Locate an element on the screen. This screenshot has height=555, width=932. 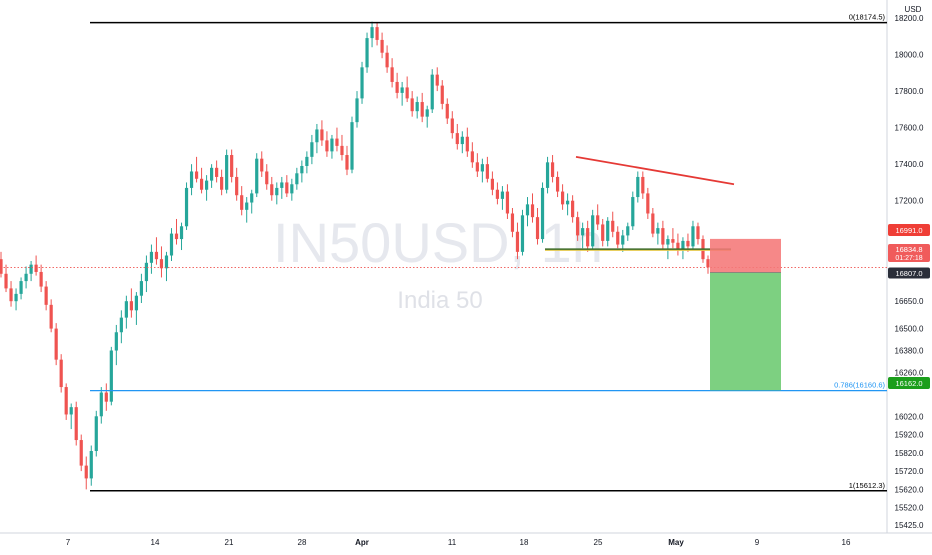
price-tick-label: 16260.0 is located at coordinates (909, 372).